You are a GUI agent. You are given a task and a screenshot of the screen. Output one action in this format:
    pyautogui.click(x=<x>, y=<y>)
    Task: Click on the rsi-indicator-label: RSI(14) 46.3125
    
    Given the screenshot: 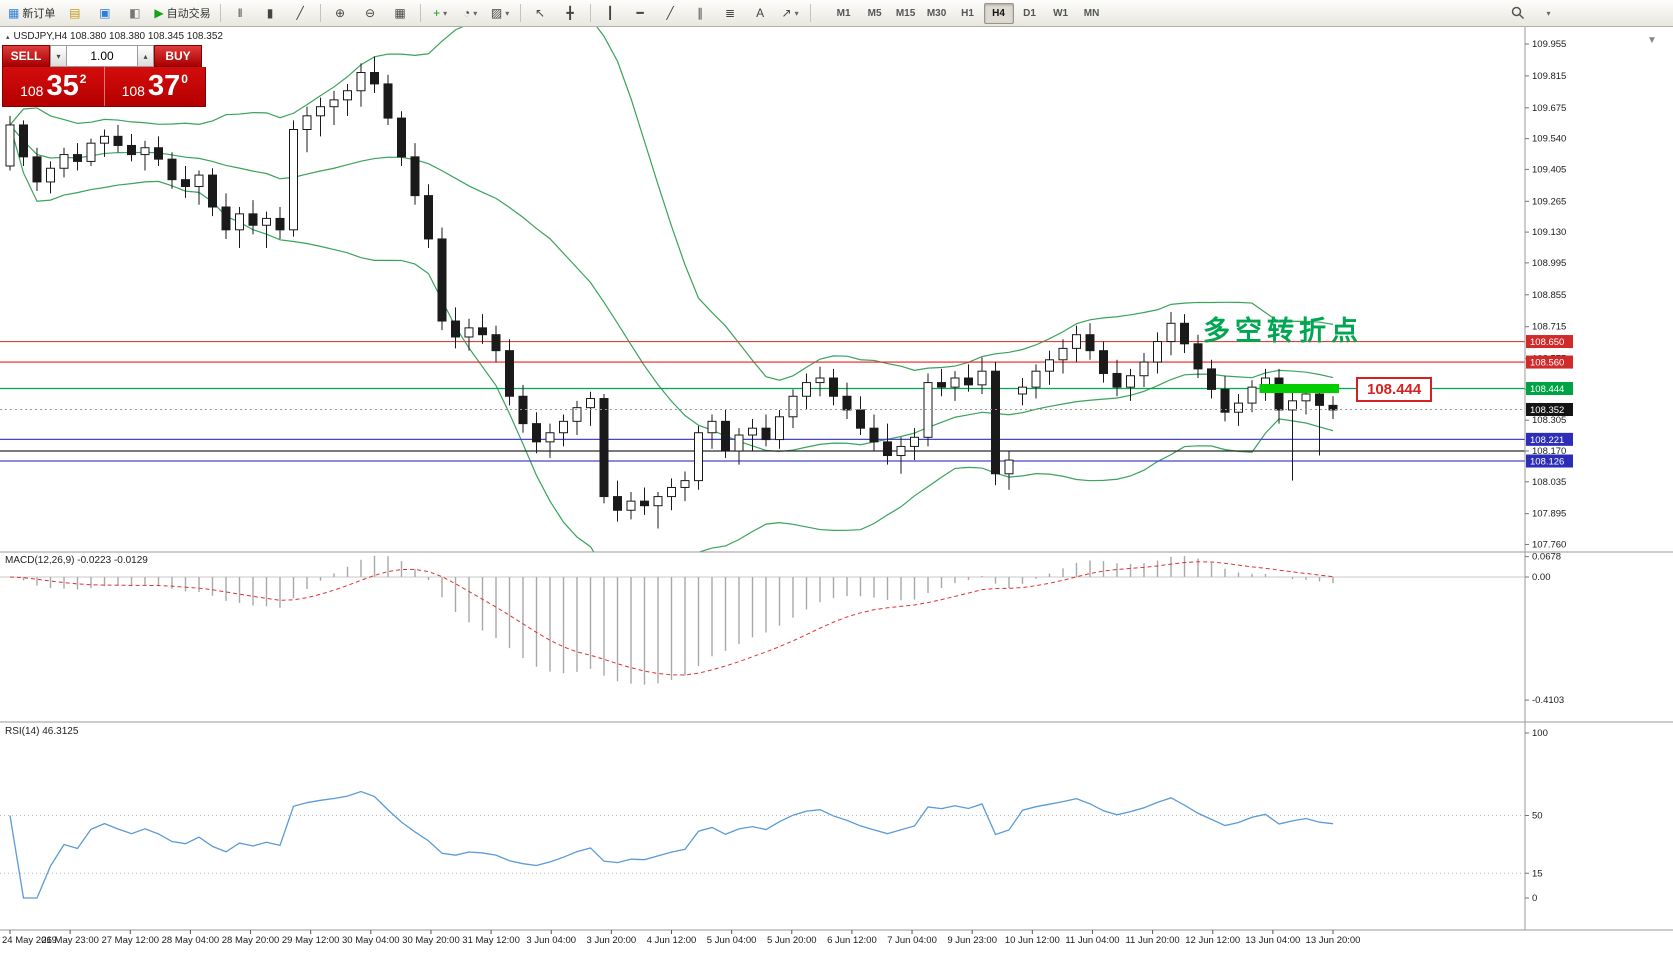 What is the action you would take?
    pyautogui.click(x=42, y=731)
    